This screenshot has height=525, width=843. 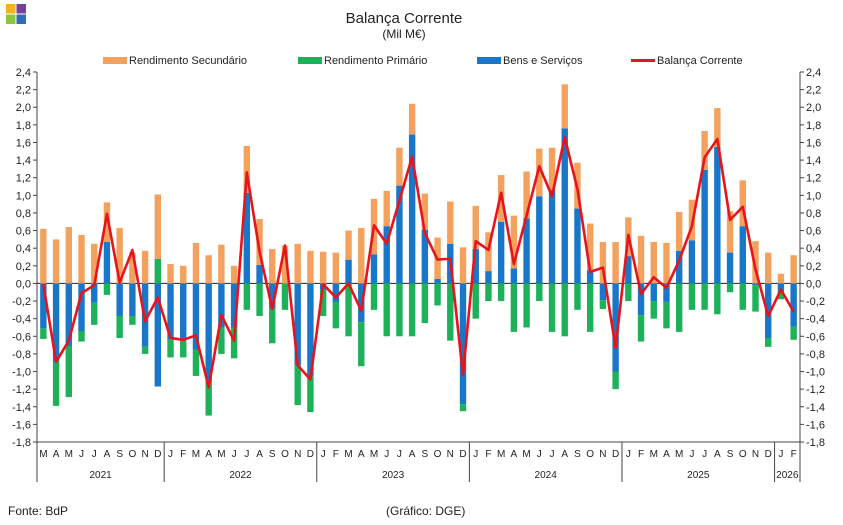 What do you see at coordinates (375, 61) in the screenshot?
I see `legend-label: Rendimento Primário` at bounding box center [375, 61].